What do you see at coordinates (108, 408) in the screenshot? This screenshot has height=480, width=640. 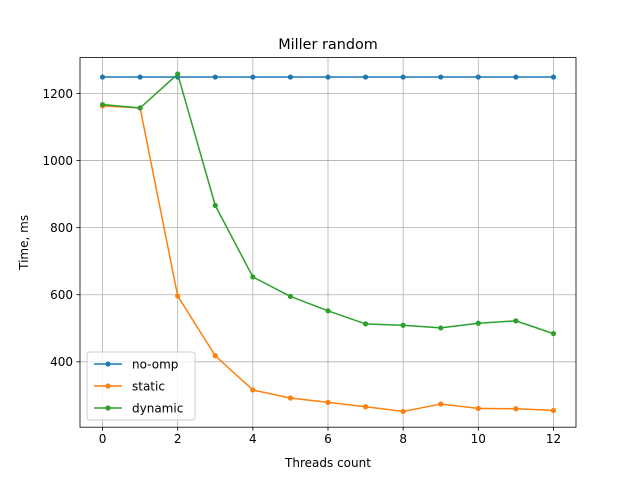 I see `legend-marker-dynamic` at bounding box center [108, 408].